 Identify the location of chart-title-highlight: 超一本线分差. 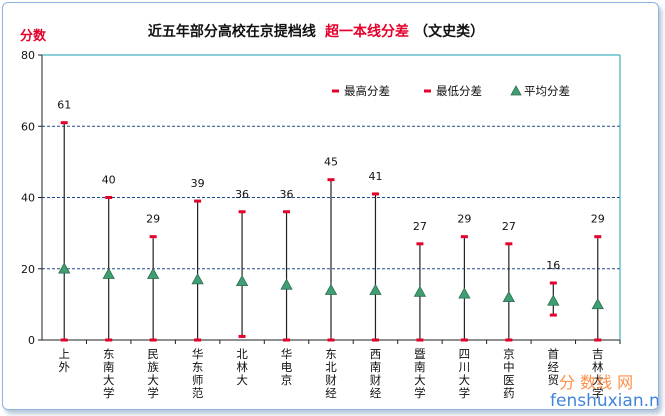
(366, 31).